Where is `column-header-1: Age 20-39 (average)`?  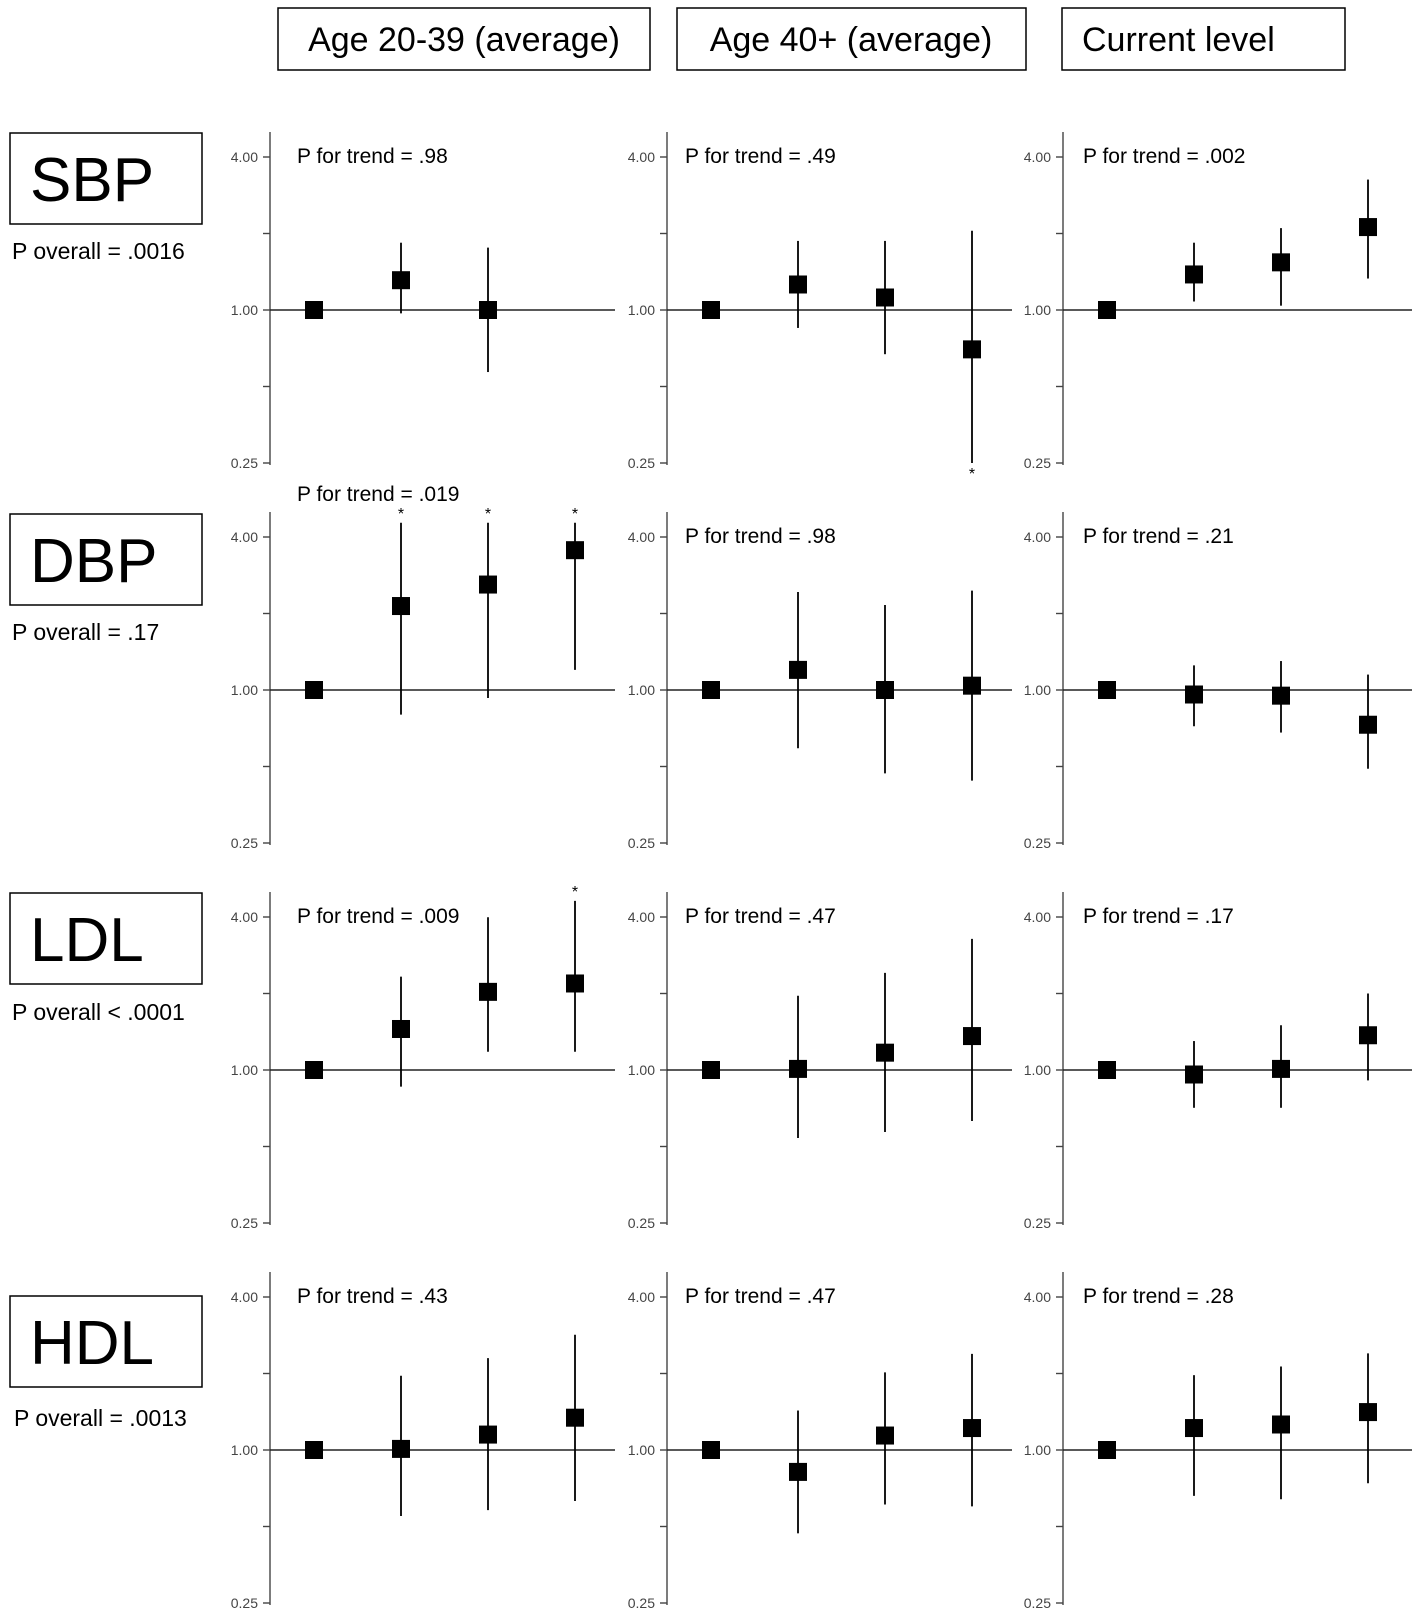
column-header-1: Age 20-39 (average) is located at coordinates (464, 39).